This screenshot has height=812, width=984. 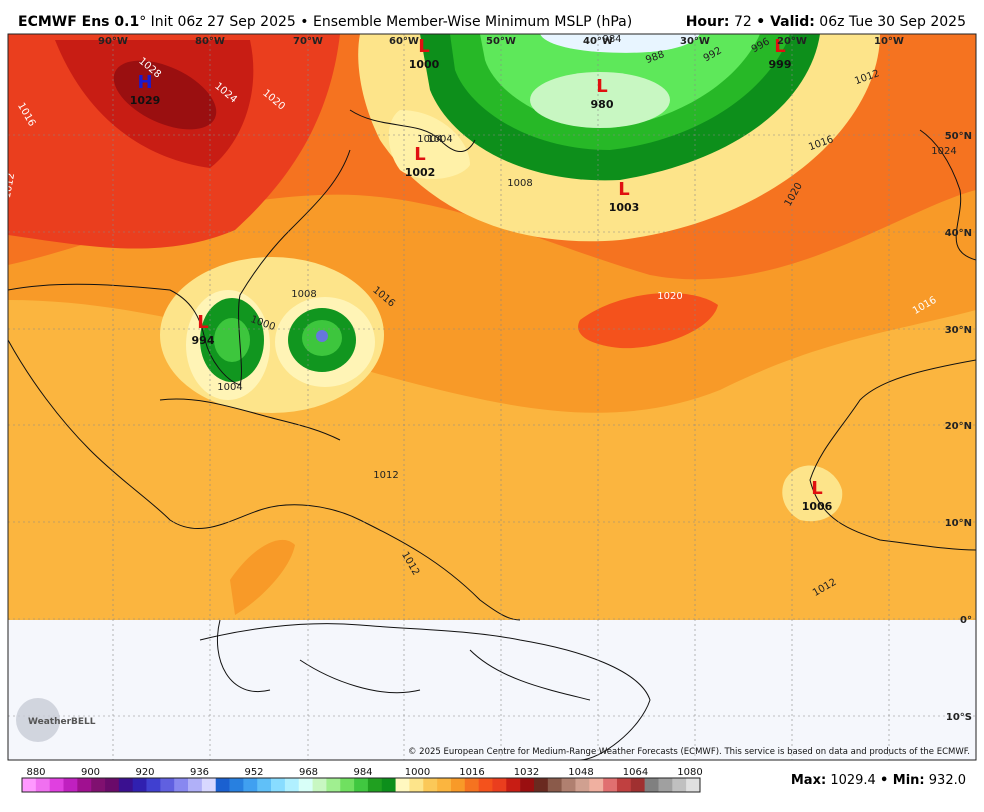 What do you see at coordinates (689, 772) in the screenshot?
I see `colorbar-tick-label: 1080` at bounding box center [689, 772].